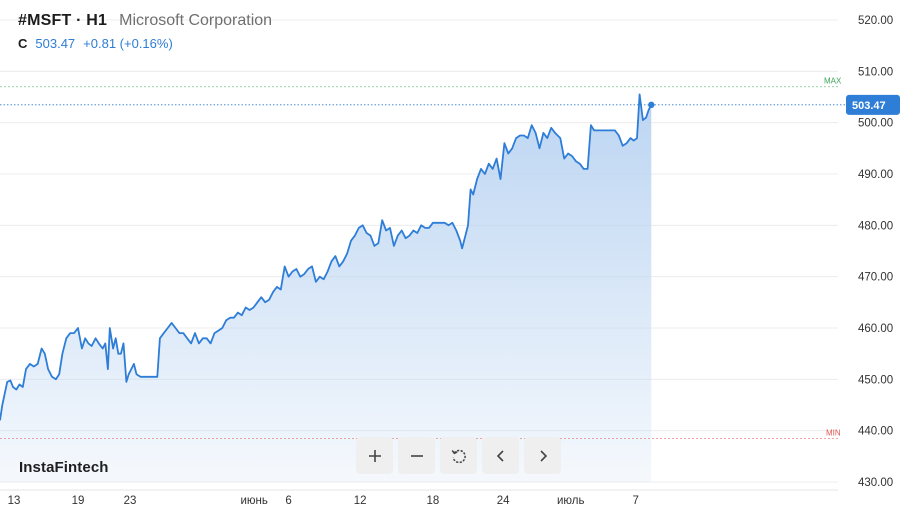  I want to click on x-tick-label: июнь, so click(253, 501).